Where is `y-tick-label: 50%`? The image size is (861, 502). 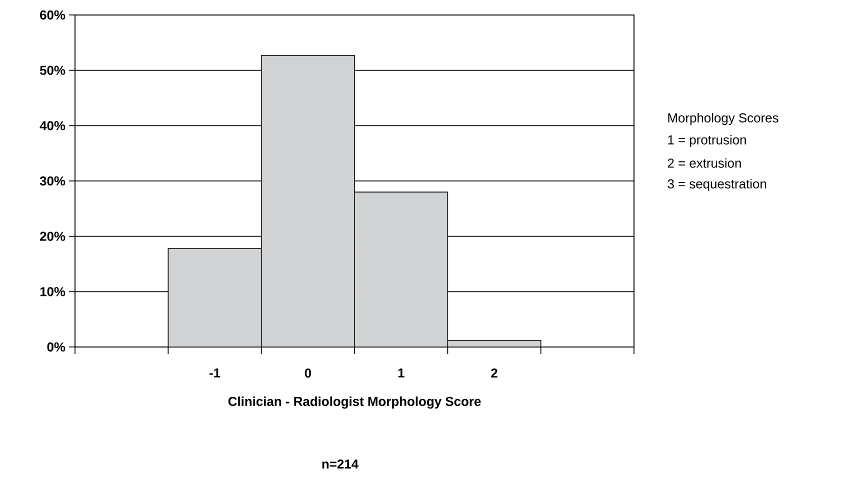
y-tick-label: 50% is located at coordinates (53, 70).